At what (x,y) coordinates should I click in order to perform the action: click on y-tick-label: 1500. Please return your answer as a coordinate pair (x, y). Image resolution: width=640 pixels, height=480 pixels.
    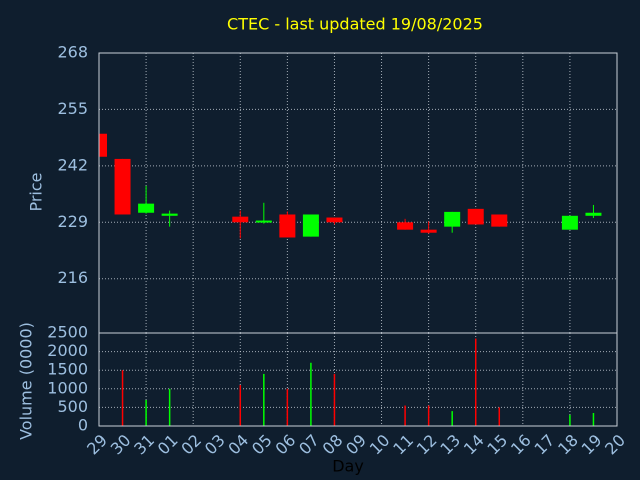
    Looking at the image, I should click on (67, 369).